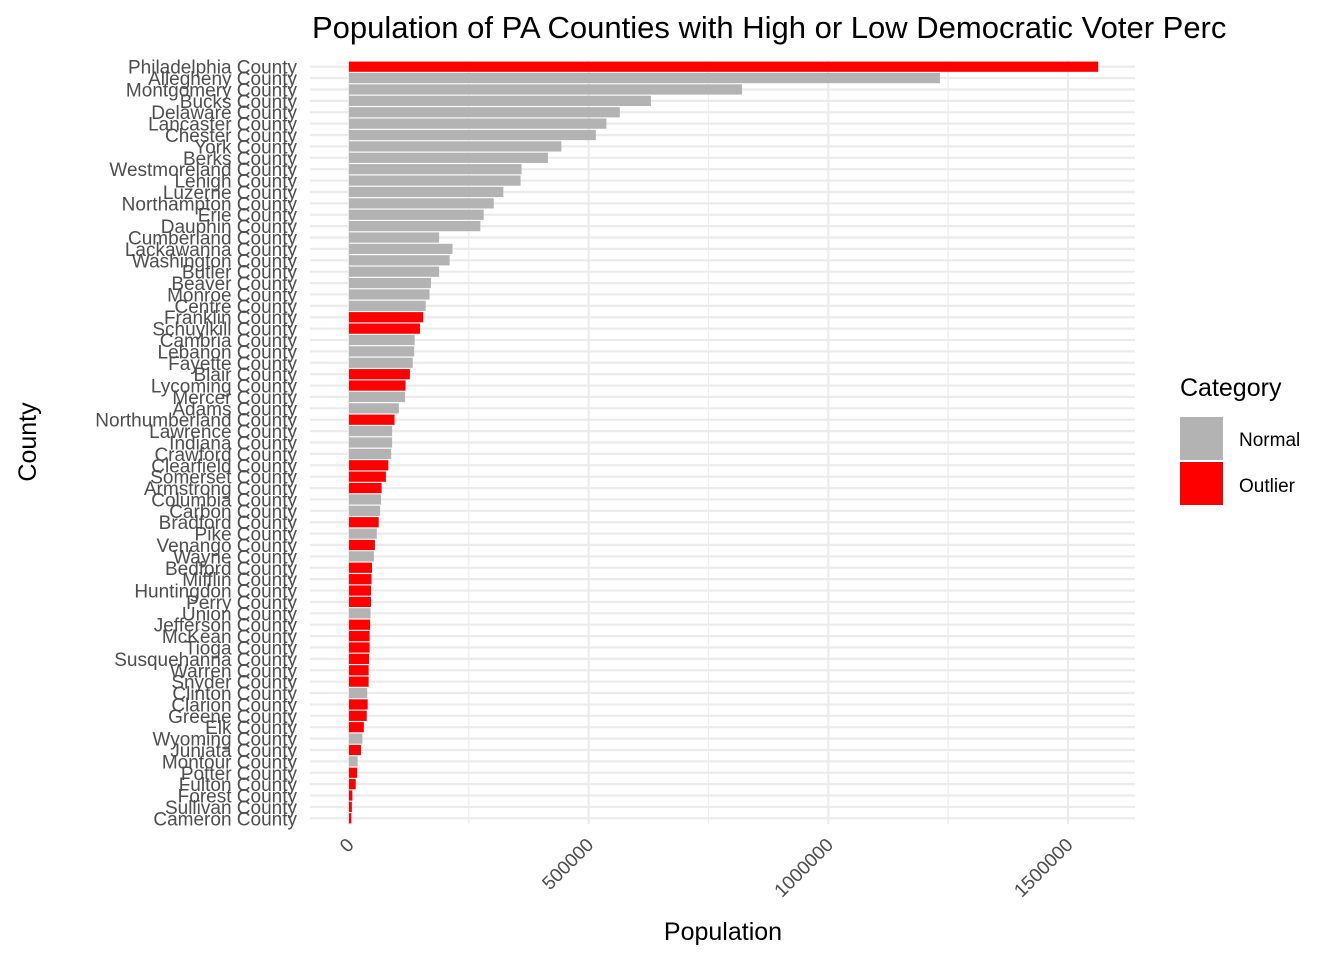 The image size is (1344, 960). I want to click on y-tick-label: Lackawanna County, so click(211, 250).